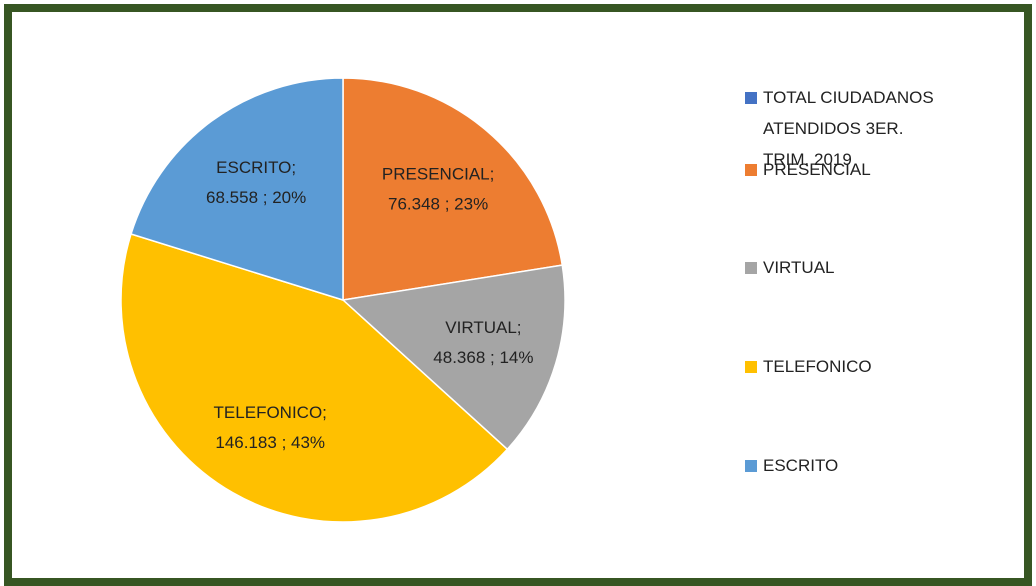 This screenshot has width=1036, height=586. I want to click on legend-item: PRESENCIAL, so click(849, 169).